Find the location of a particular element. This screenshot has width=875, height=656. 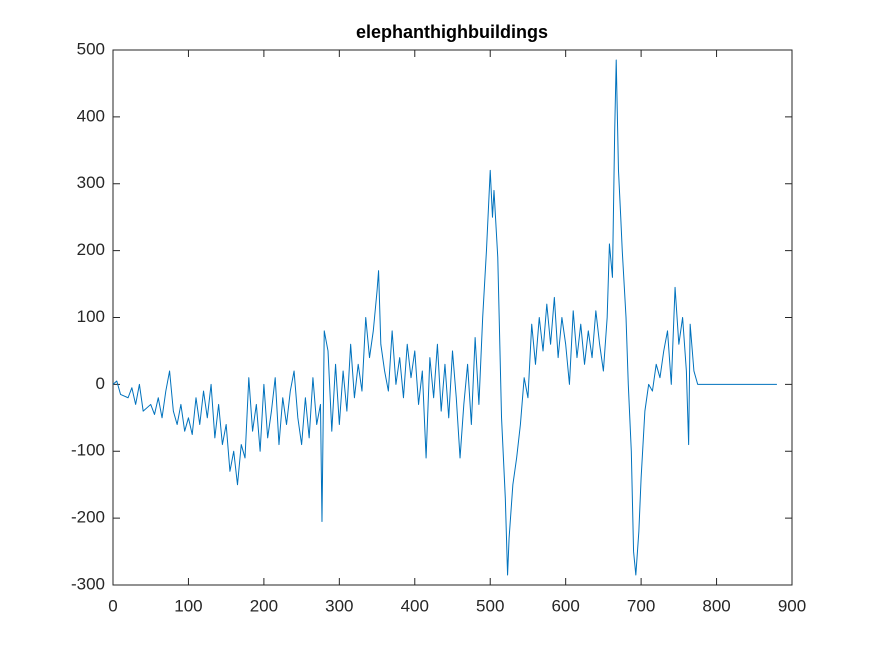

x-tick-label: 300 is located at coordinates (339, 605).